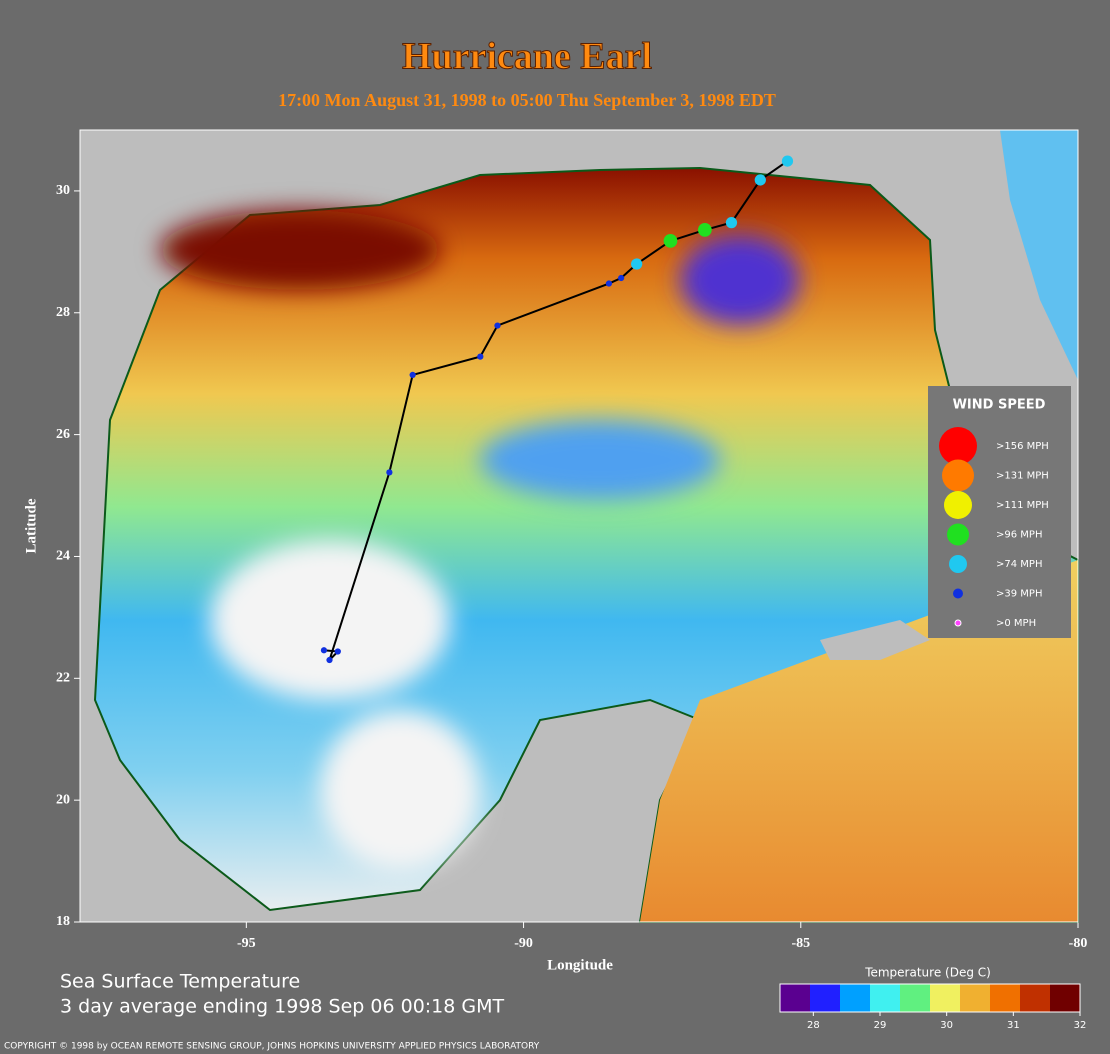 Image resolution: width=1110 pixels, height=1054 pixels. What do you see at coordinates (1019, 564) in the screenshot?
I see `legend-label: >74 MPH` at bounding box center [1019, 564].